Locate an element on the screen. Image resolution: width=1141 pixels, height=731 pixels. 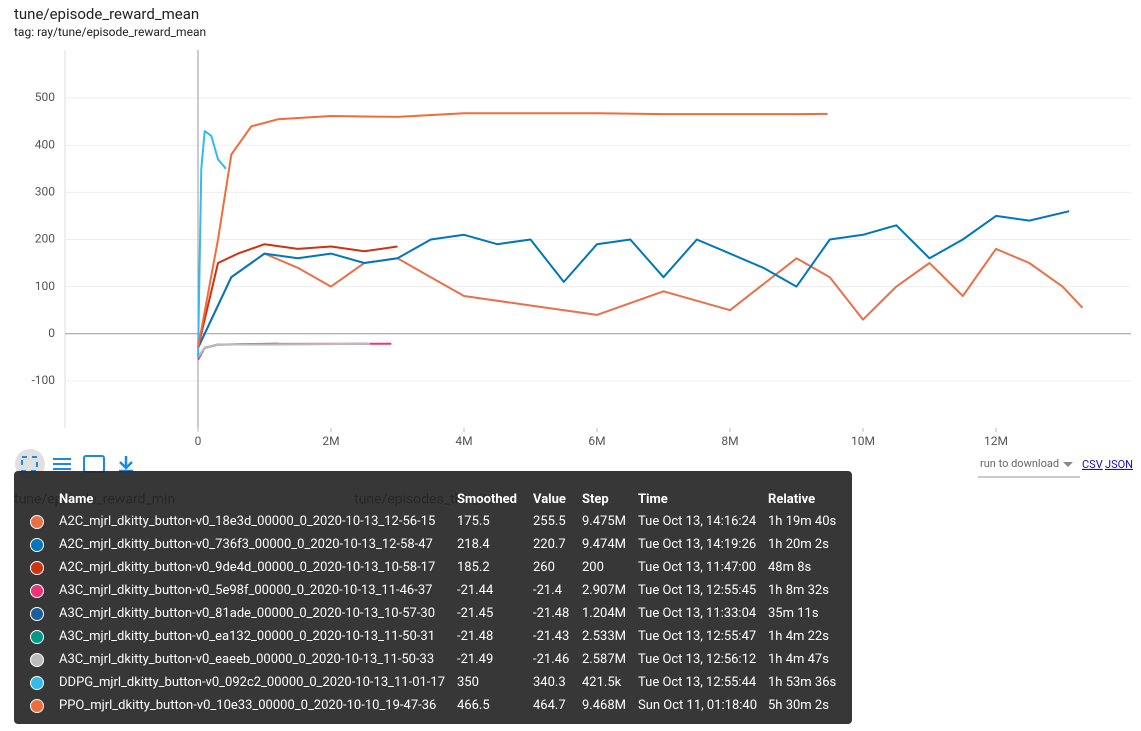
x-tick-label: 12M is located at coordinates (996, 441).